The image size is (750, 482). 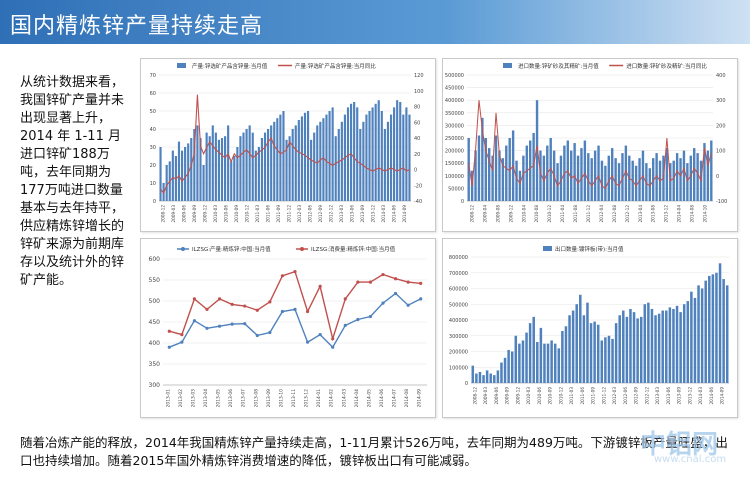 I want to click on c0-xtick-2009-12: 2009-12, so click(x=204, y=214).